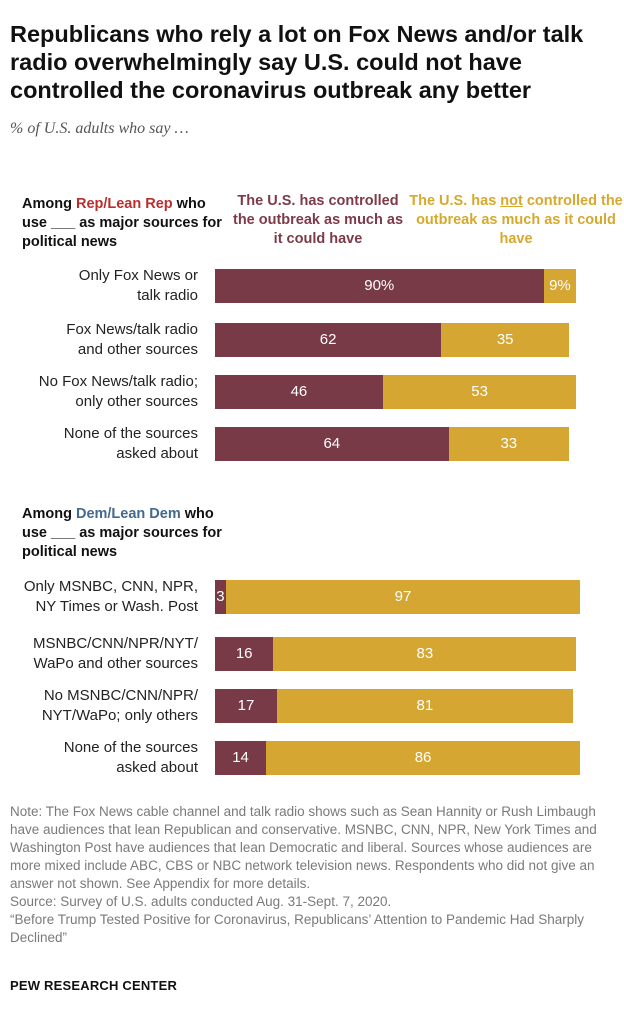  I want to click on row-label-line: and other sources, so click(137, 349).